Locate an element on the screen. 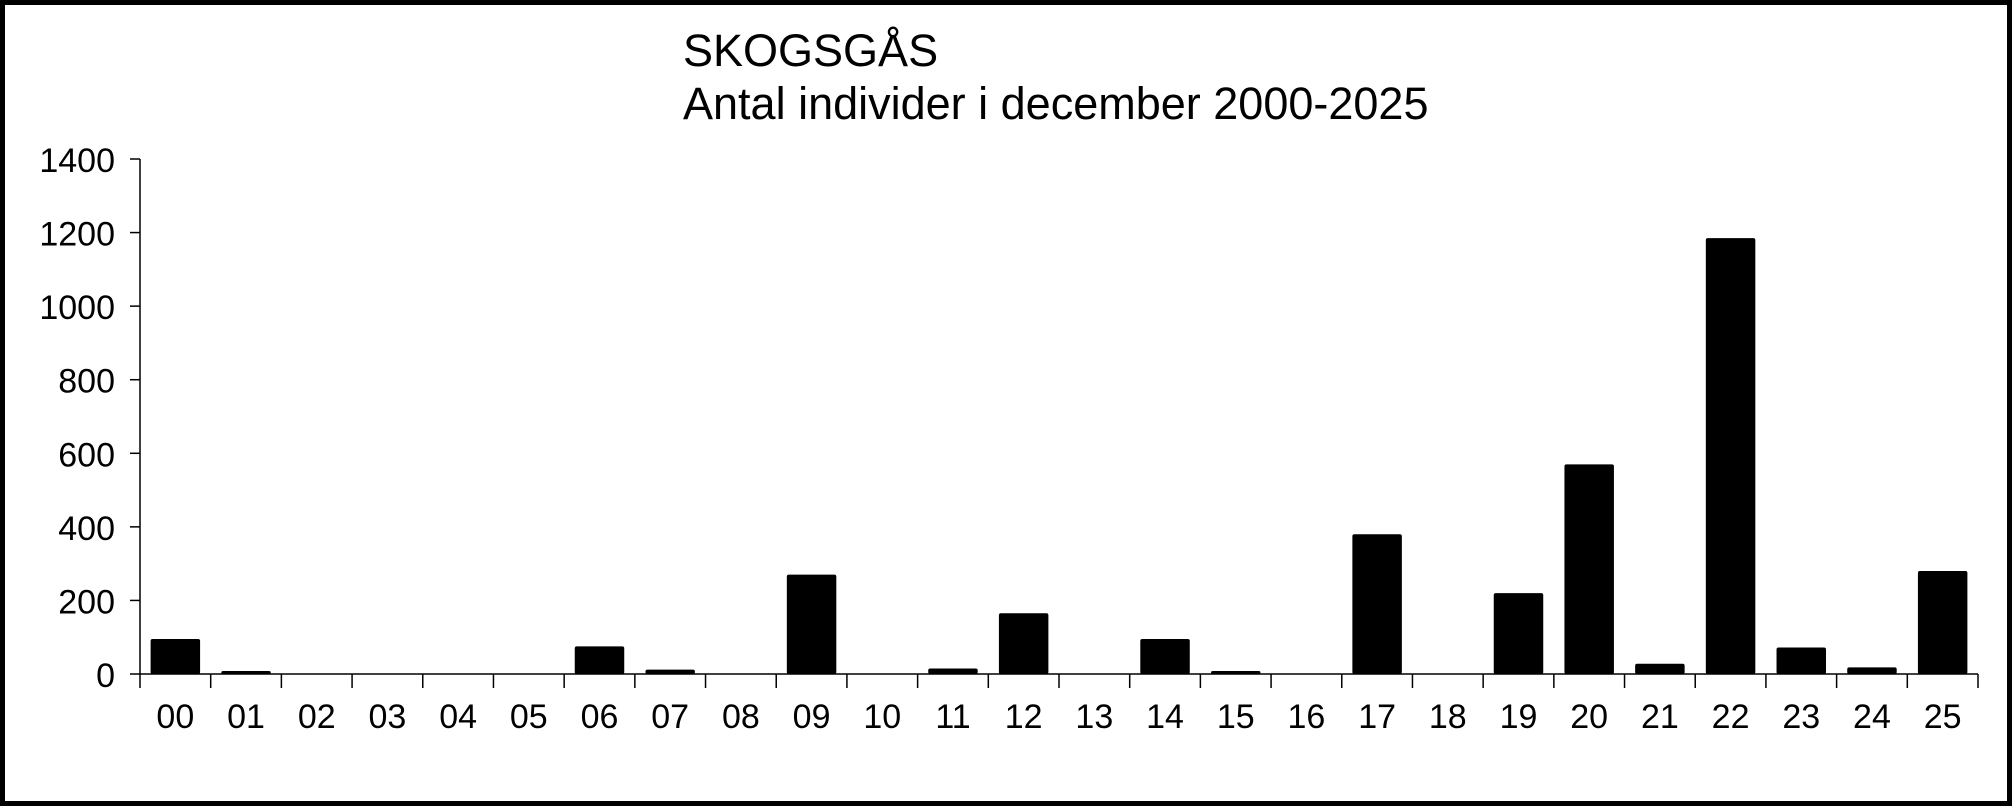 The height and width of the screenshot is (806, 2012). x-tick-label: 03 is located at coordinates (388, 717).